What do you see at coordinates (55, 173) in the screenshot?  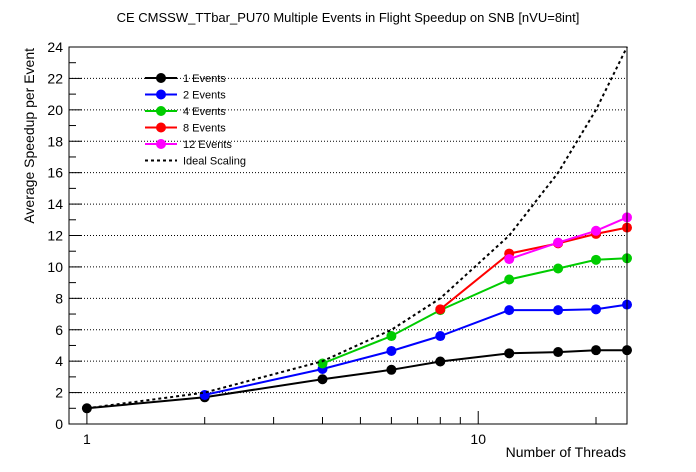 I see `y-tick-label-16: 16` at bounding box center [55, 173].